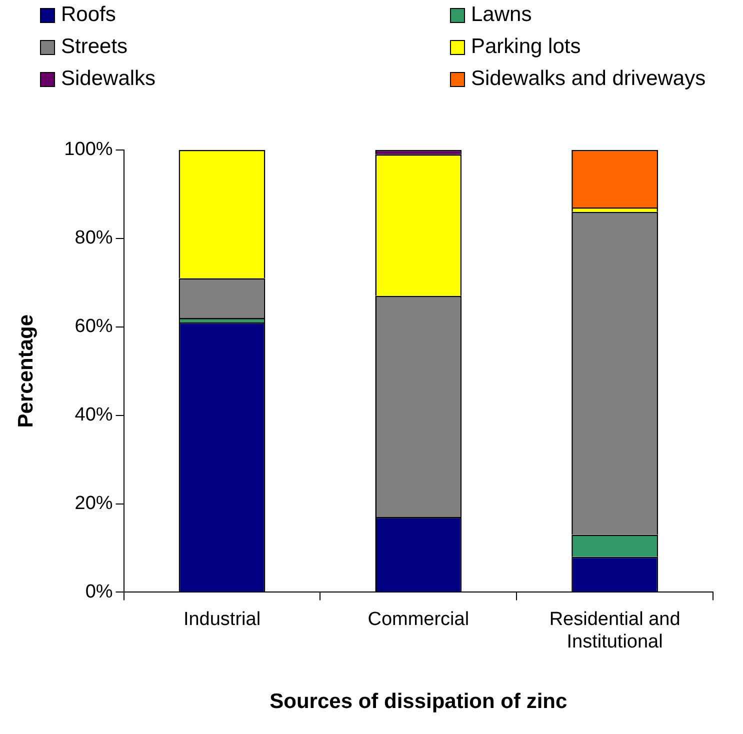  I want to click on legend-label: Sidewalks and driveways, so click(588, 79).